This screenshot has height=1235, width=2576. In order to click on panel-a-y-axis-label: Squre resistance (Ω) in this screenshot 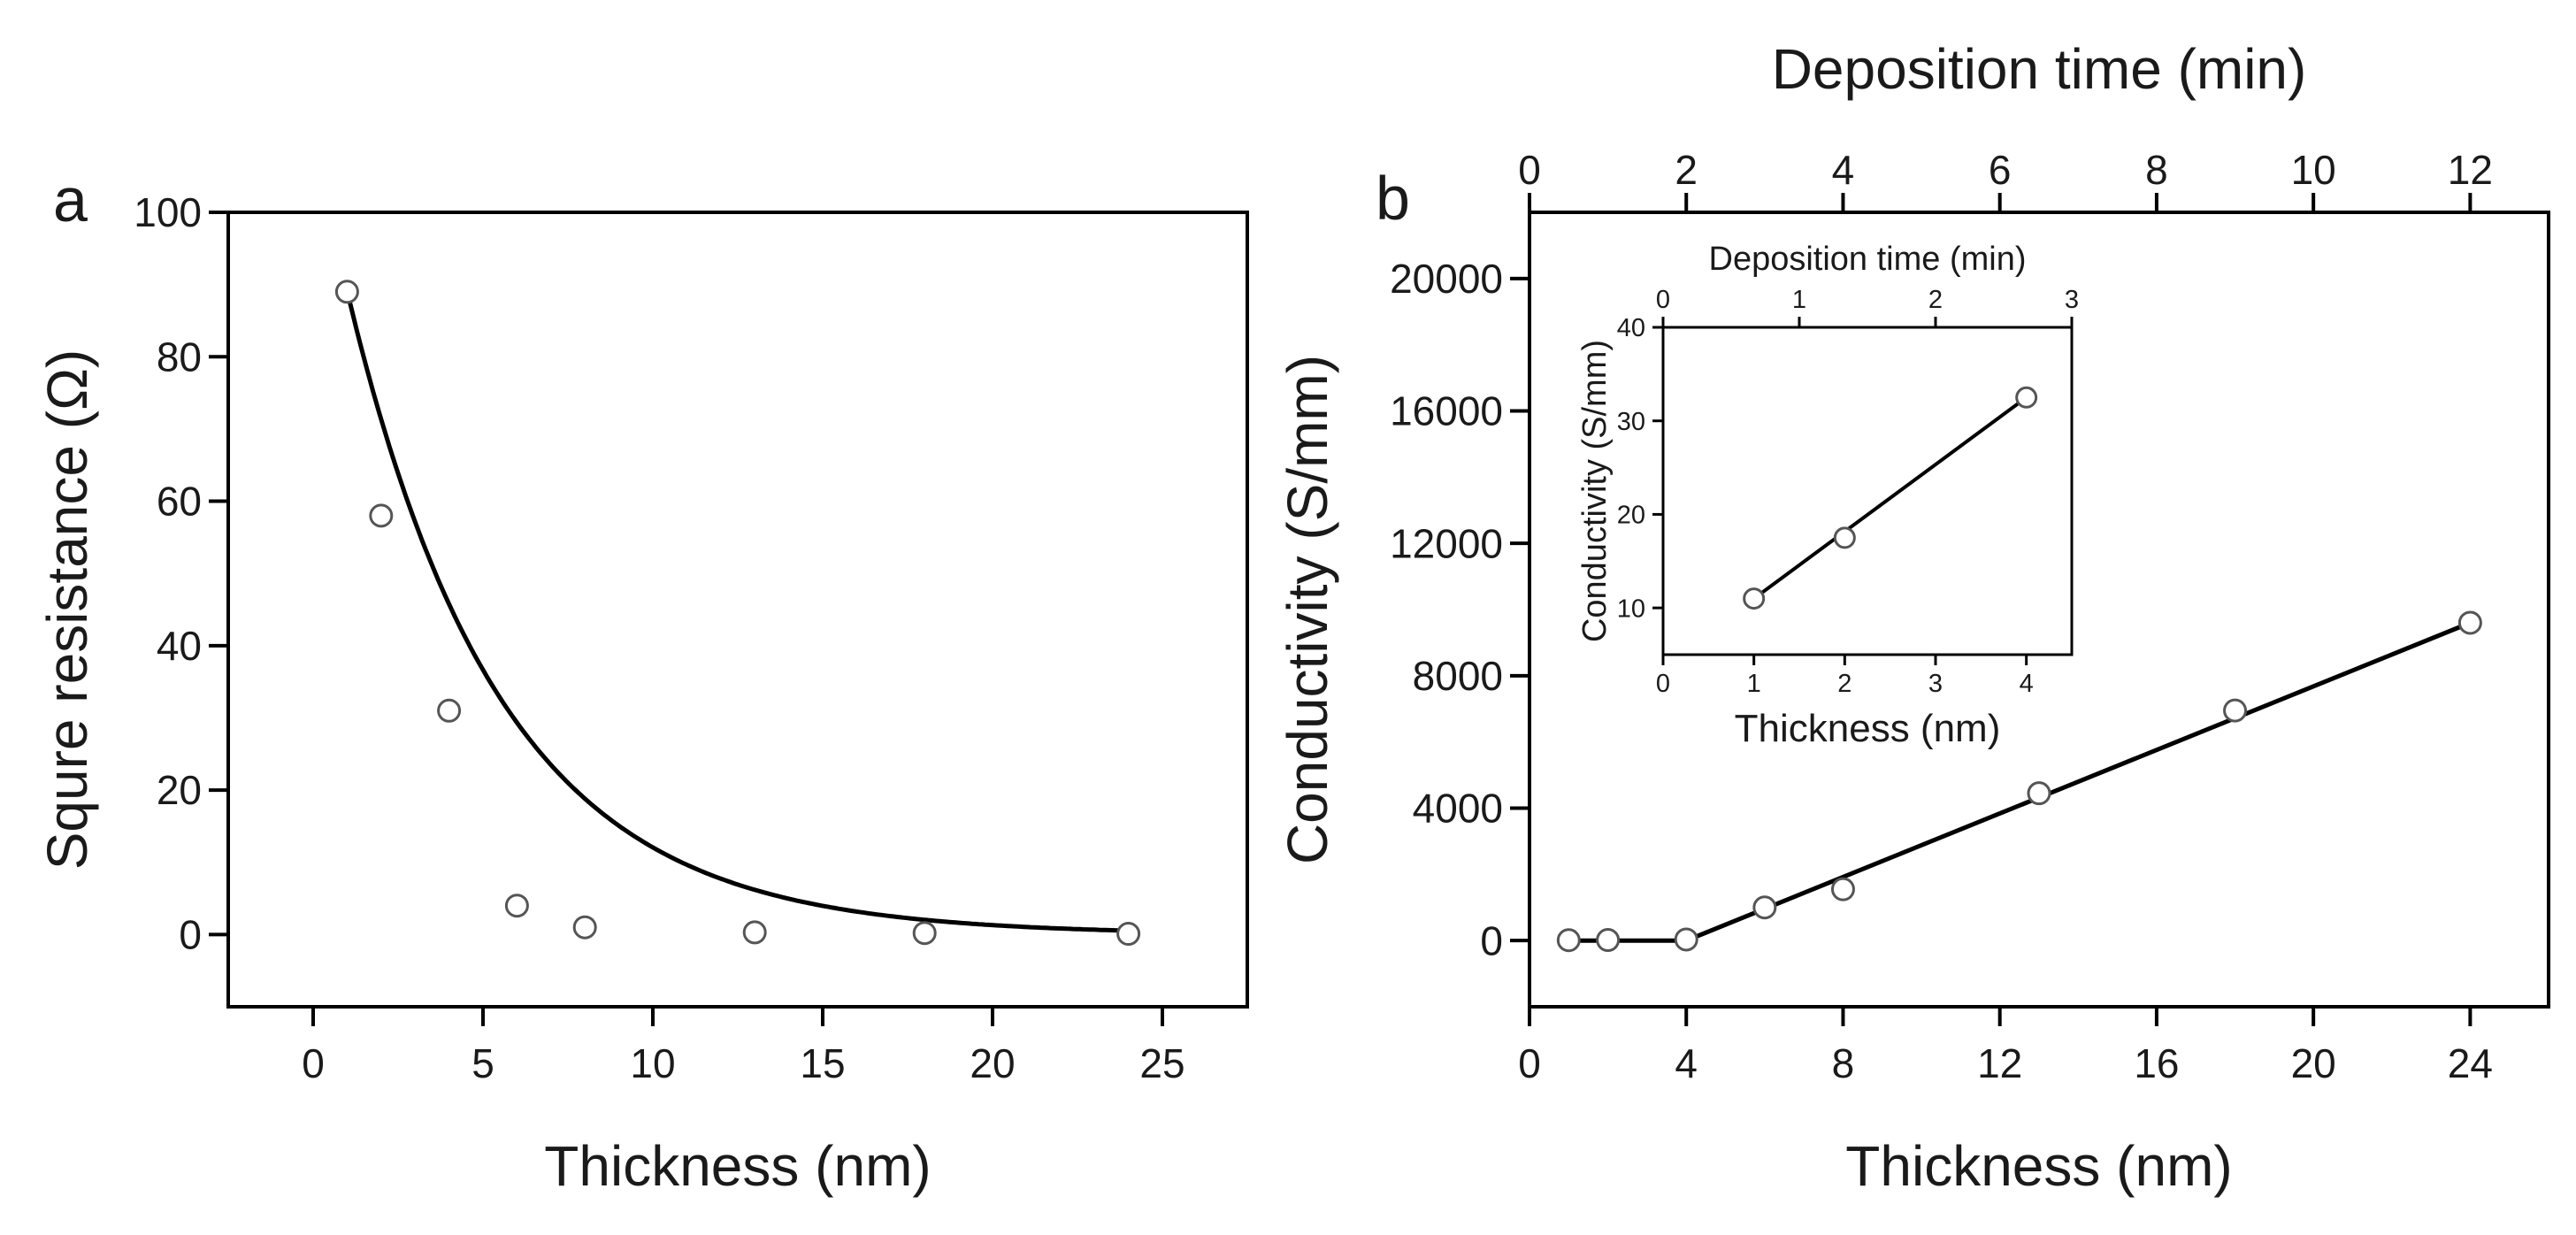, I will do `click(67, 610)`.